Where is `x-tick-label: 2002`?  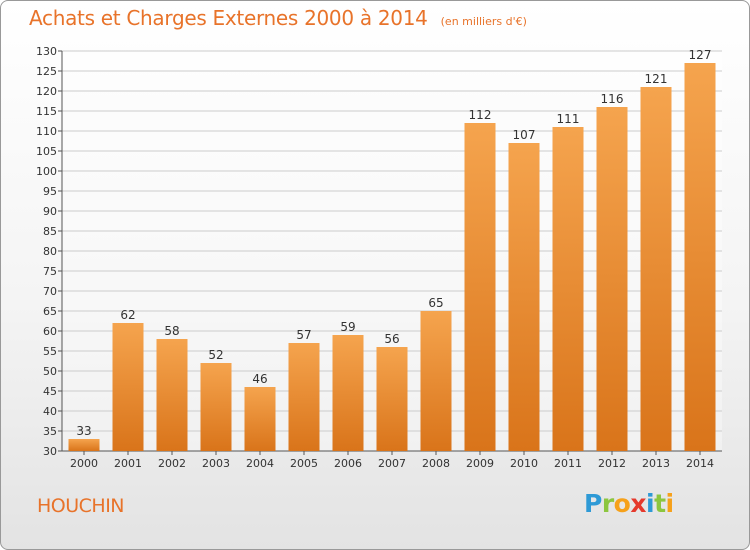
x-tick-label: 2002 is located at coordinates (172, 463).